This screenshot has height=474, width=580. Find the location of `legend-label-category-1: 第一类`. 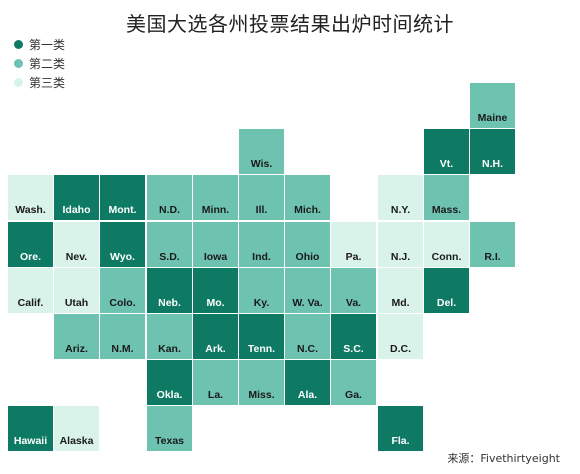

legend-label-category-1: 第一类 is located at coordinates (47, 45).